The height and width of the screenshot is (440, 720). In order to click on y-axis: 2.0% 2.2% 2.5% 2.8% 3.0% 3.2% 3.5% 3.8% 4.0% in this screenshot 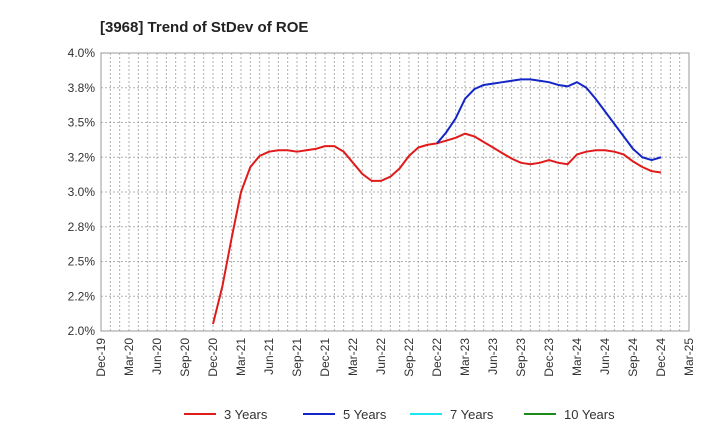, I will do `click(82, 192)`.